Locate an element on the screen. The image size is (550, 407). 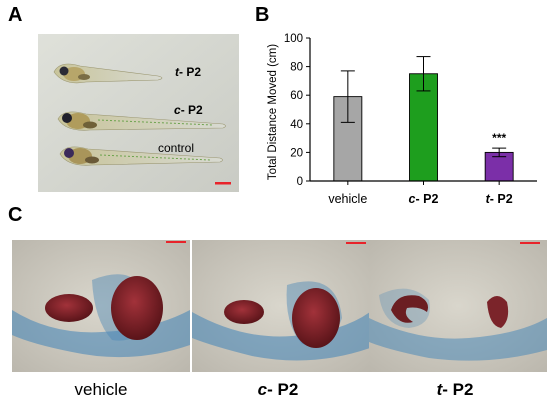
bars: *** is located at coordinates (423, 119).